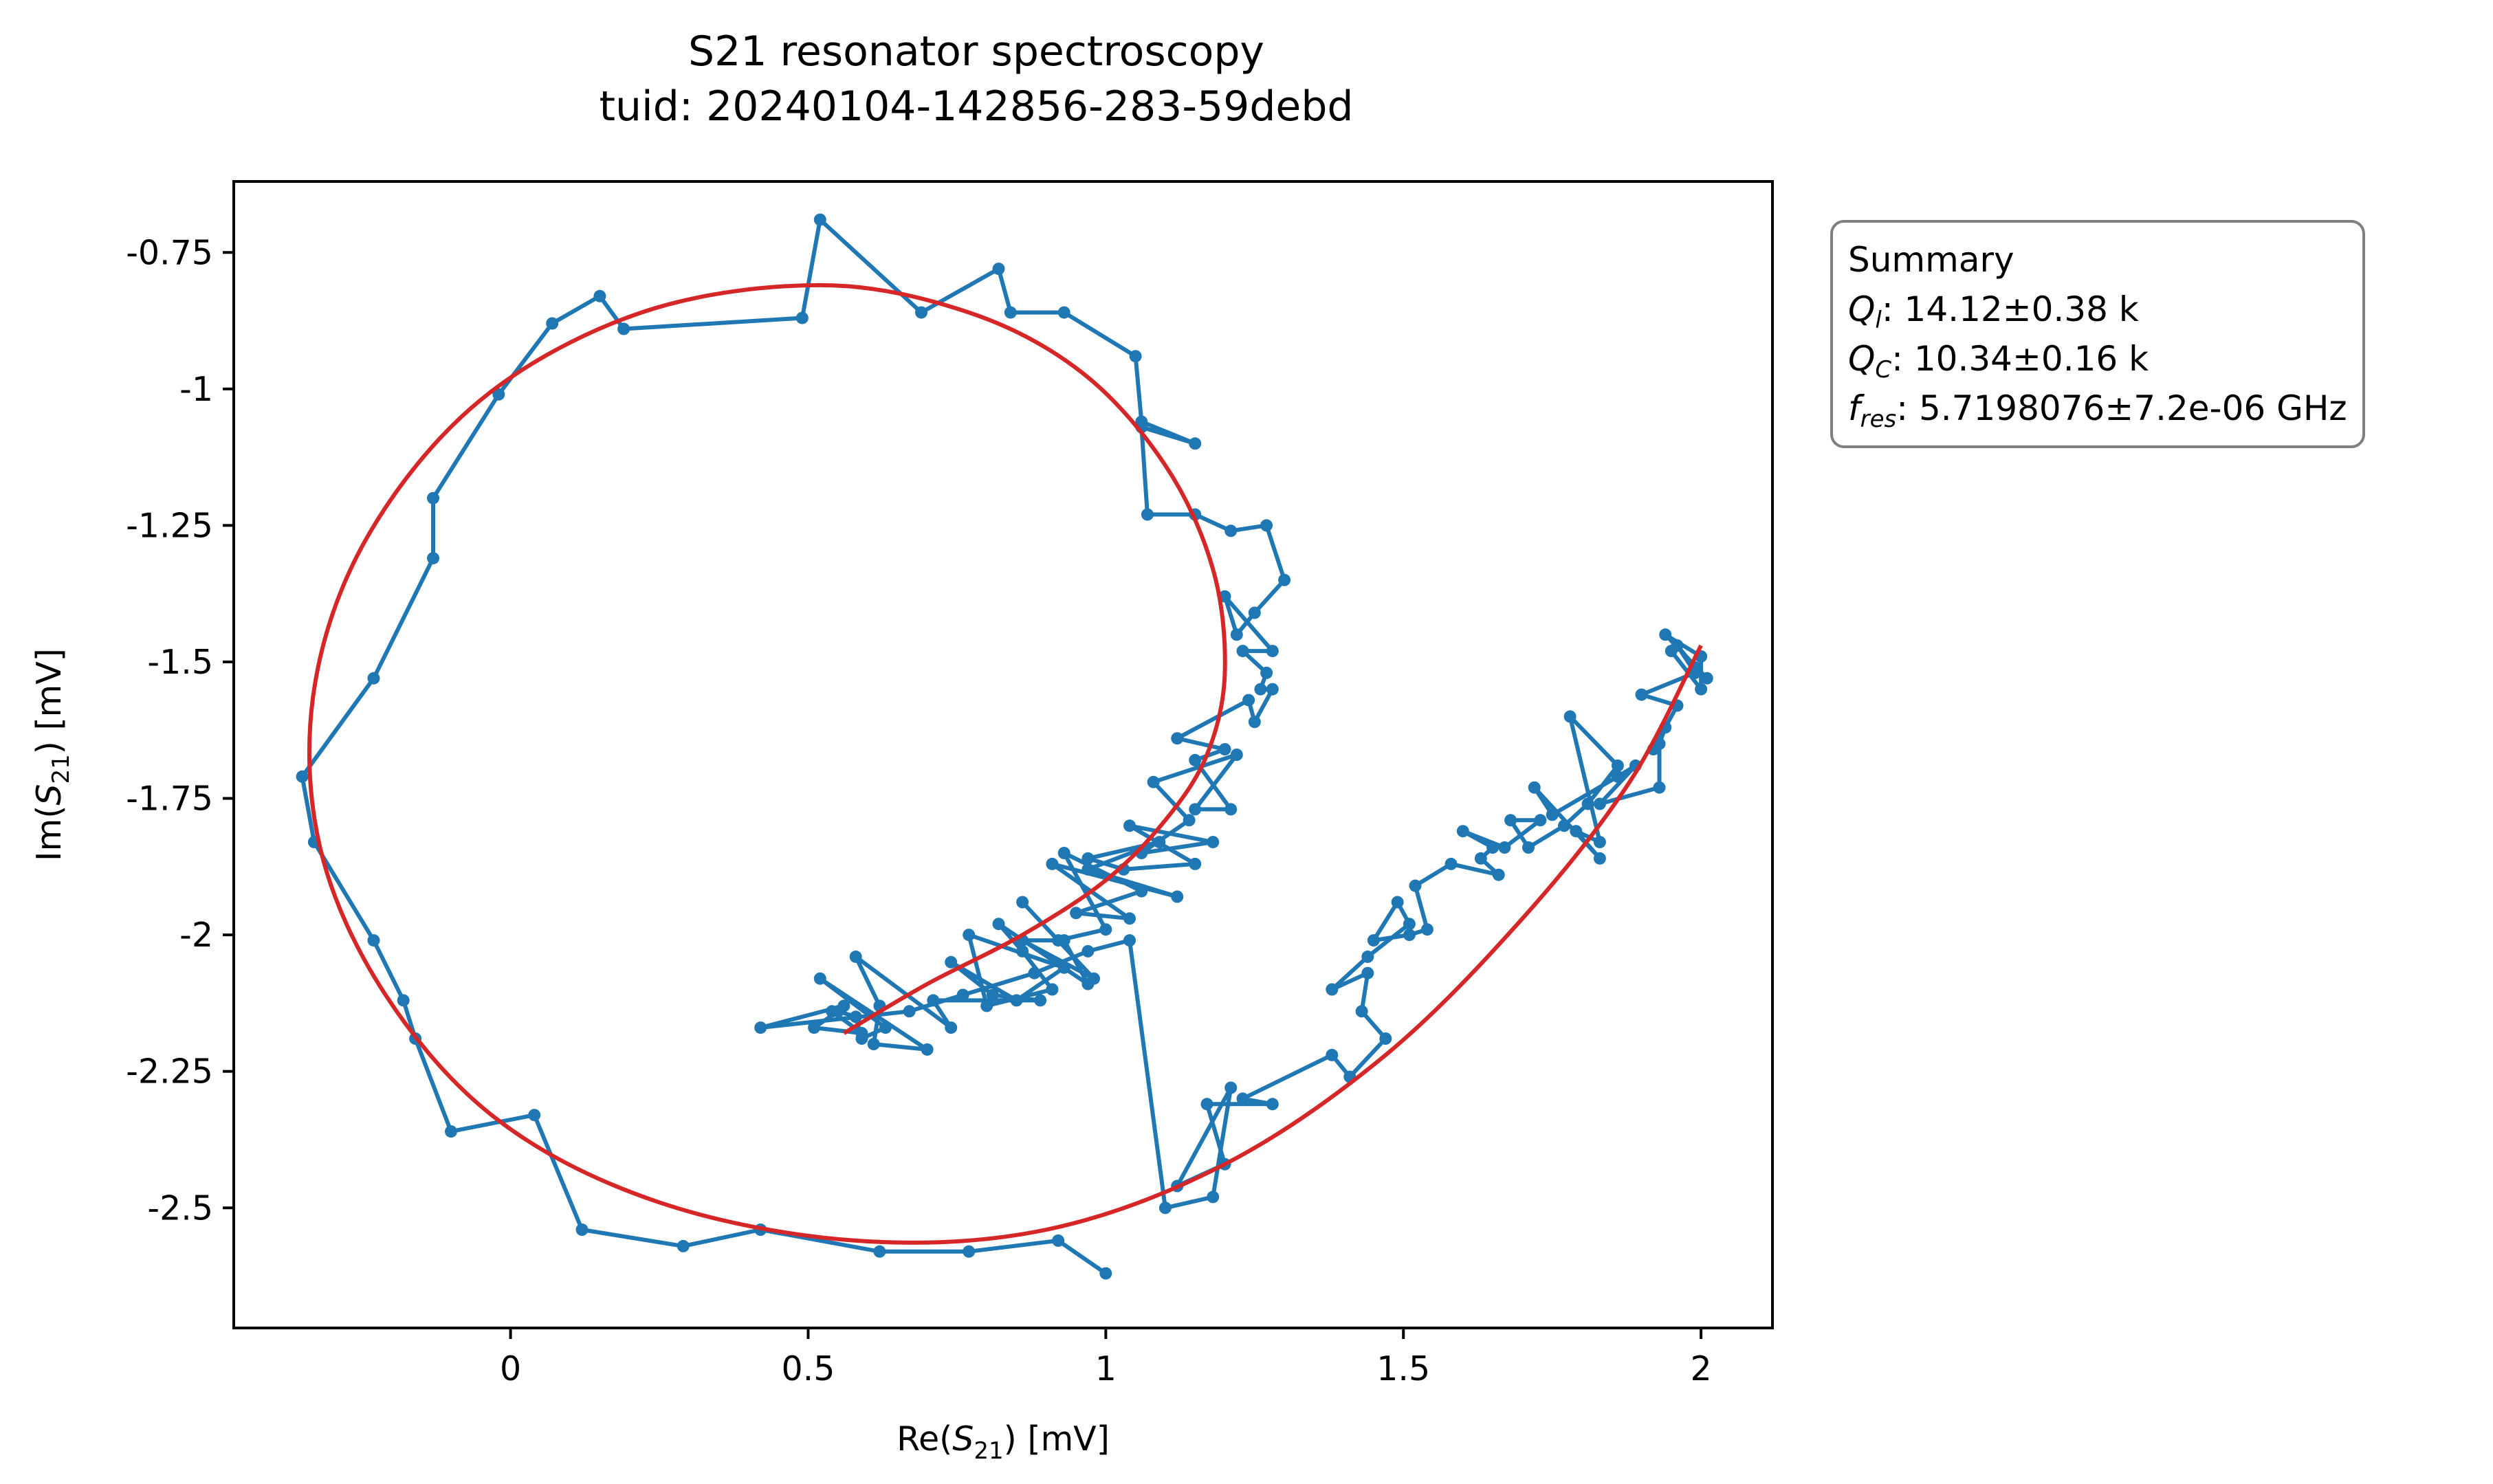 This screenshot has width=2493, height=1484. I want to click on x-axis: 0 0.5 1 1.5 2, so click(1106, 1358).